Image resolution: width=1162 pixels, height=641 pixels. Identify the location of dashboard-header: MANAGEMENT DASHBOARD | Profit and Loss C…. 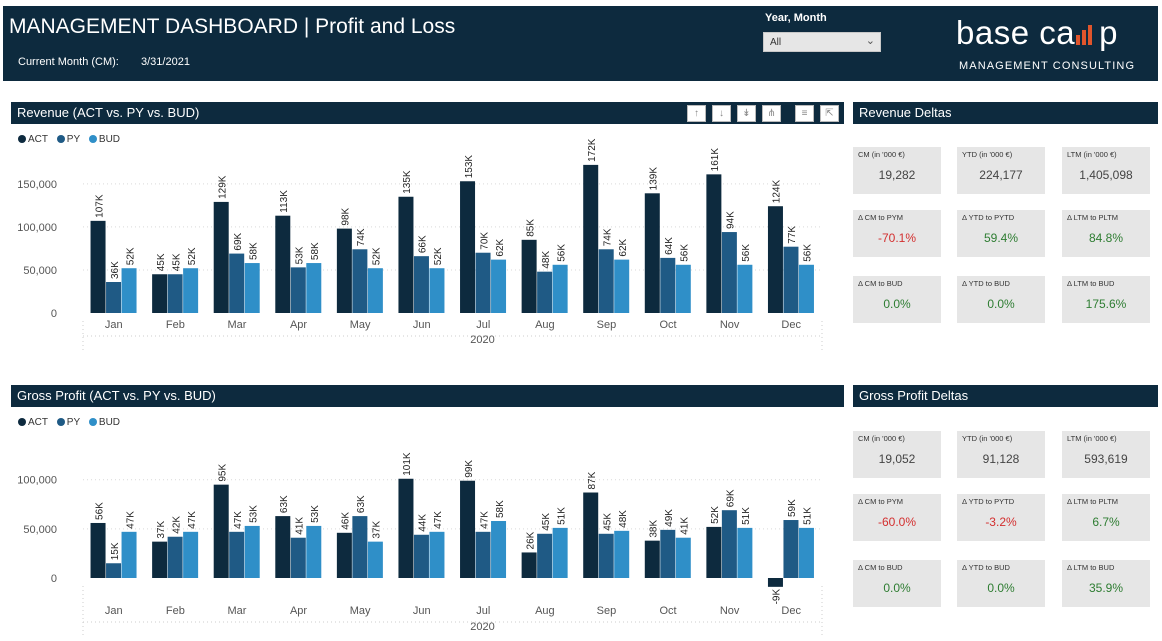
(580, 43).